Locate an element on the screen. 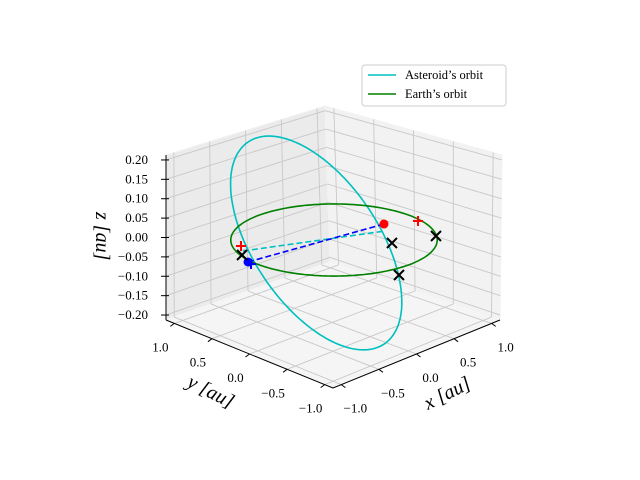  x-tick-label: −1.0 is located at coordinates (356, 408).